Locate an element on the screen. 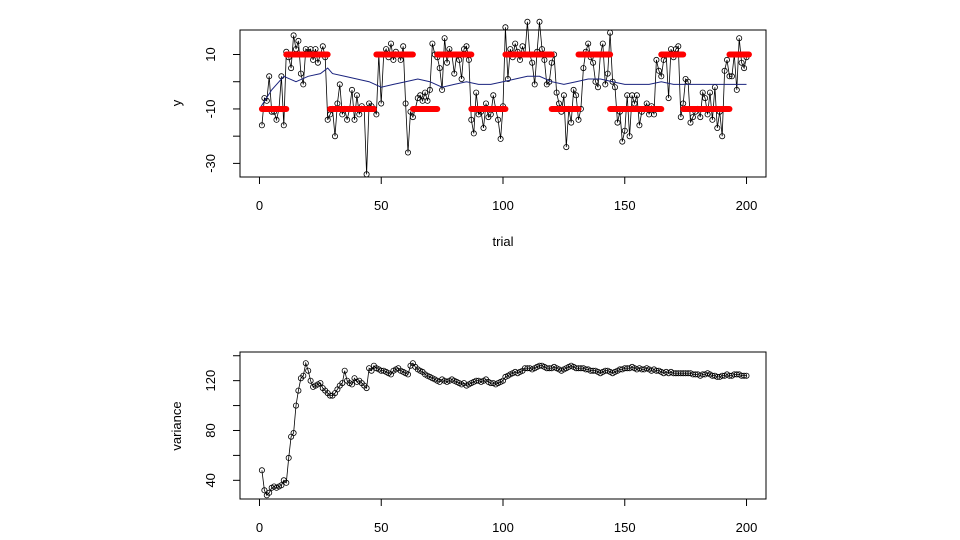  x-tick-label: 100 is located at coordinates (503, 205).